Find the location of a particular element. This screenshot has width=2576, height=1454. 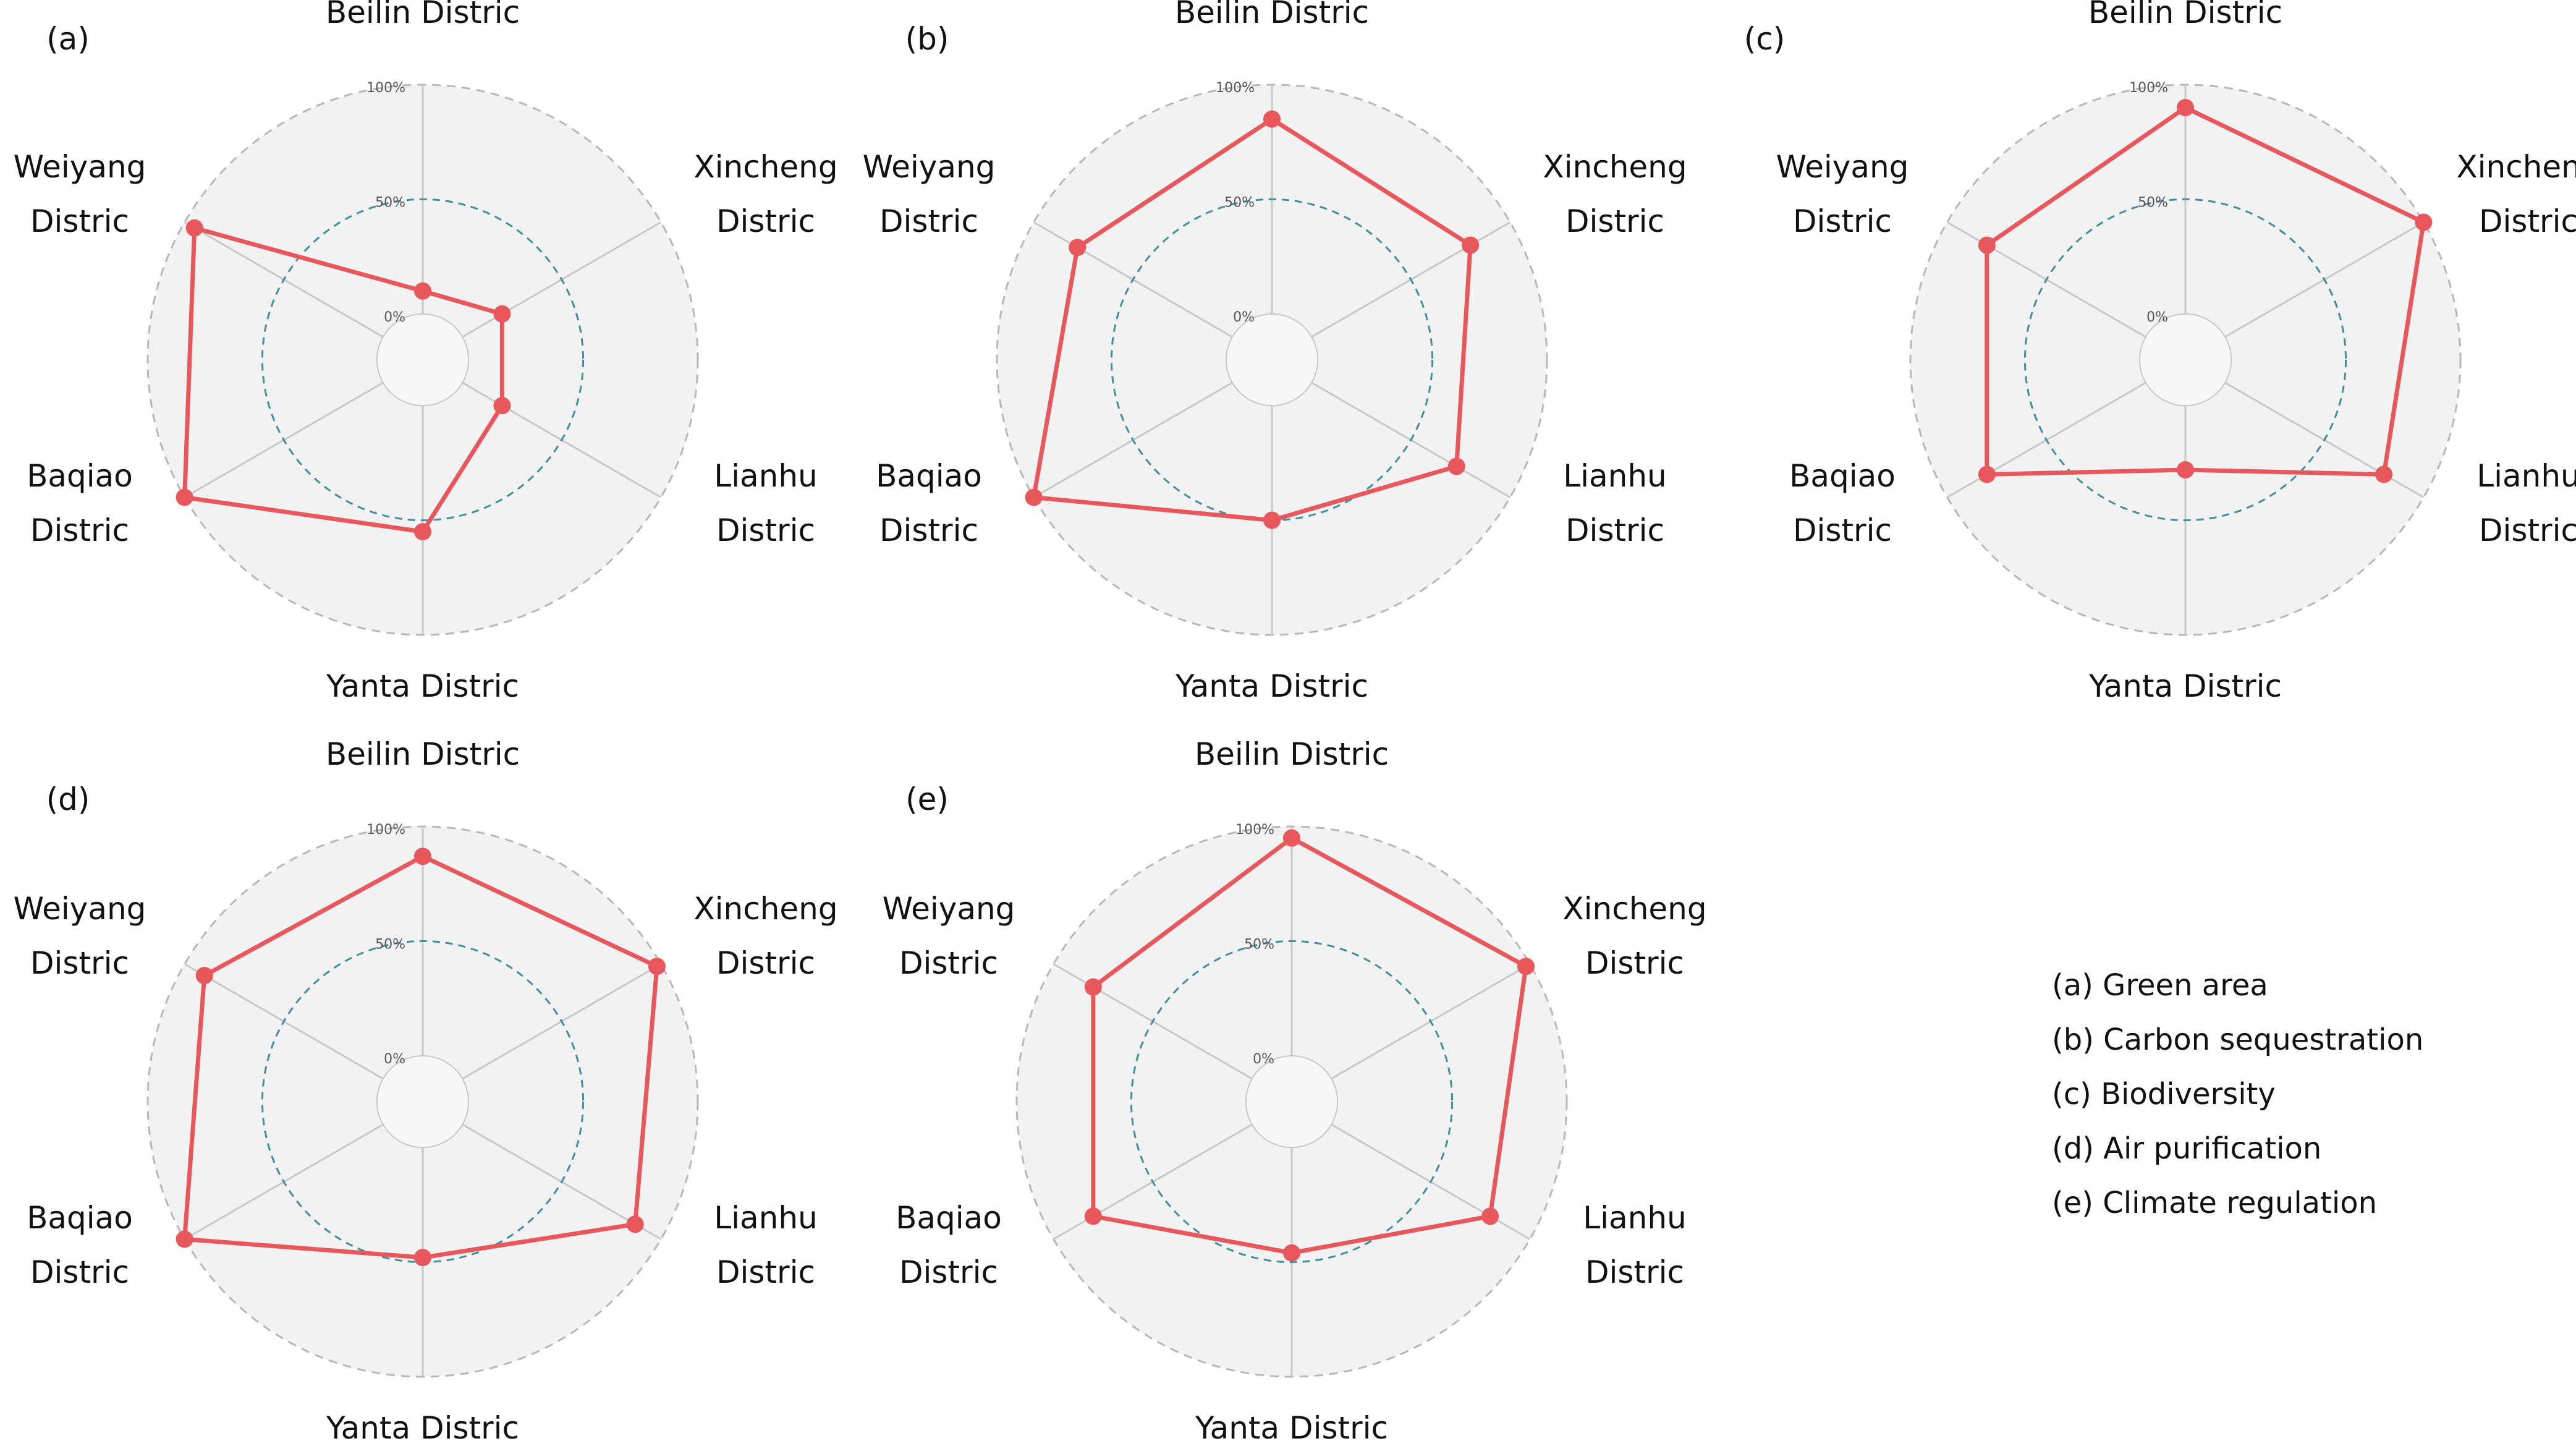

legend-item-c: (c) Biodiversity is located at coordinates (2164, 1094).